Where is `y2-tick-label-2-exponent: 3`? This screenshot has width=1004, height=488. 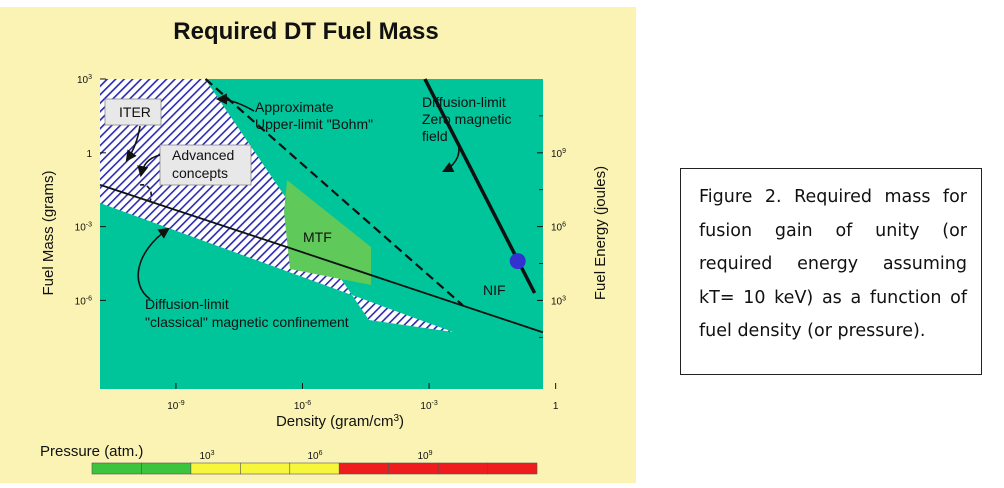
y2-tick-label-2-exponent: 3 is located at coordinates (564, 298).